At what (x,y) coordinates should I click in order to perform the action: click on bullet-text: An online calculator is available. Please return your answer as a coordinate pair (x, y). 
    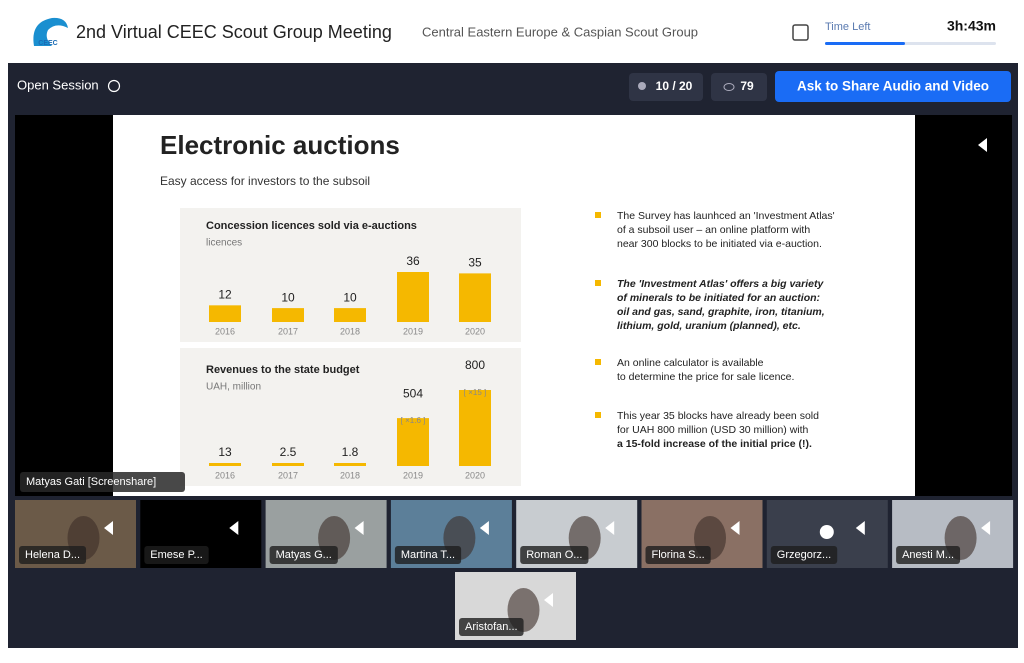
    Looking at the image, I should click on (690, 363).